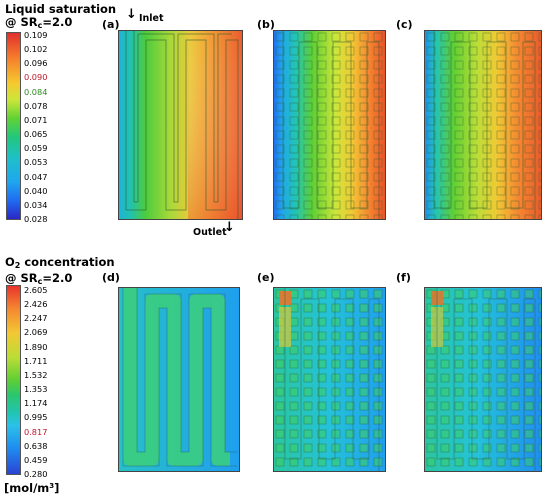 This screenshot has height=495, width=550. What do you see at coordinates (36, 346) in the screenshot?
I see `oxygen-tick-label: 1.890` at bounding box center [36, 346].